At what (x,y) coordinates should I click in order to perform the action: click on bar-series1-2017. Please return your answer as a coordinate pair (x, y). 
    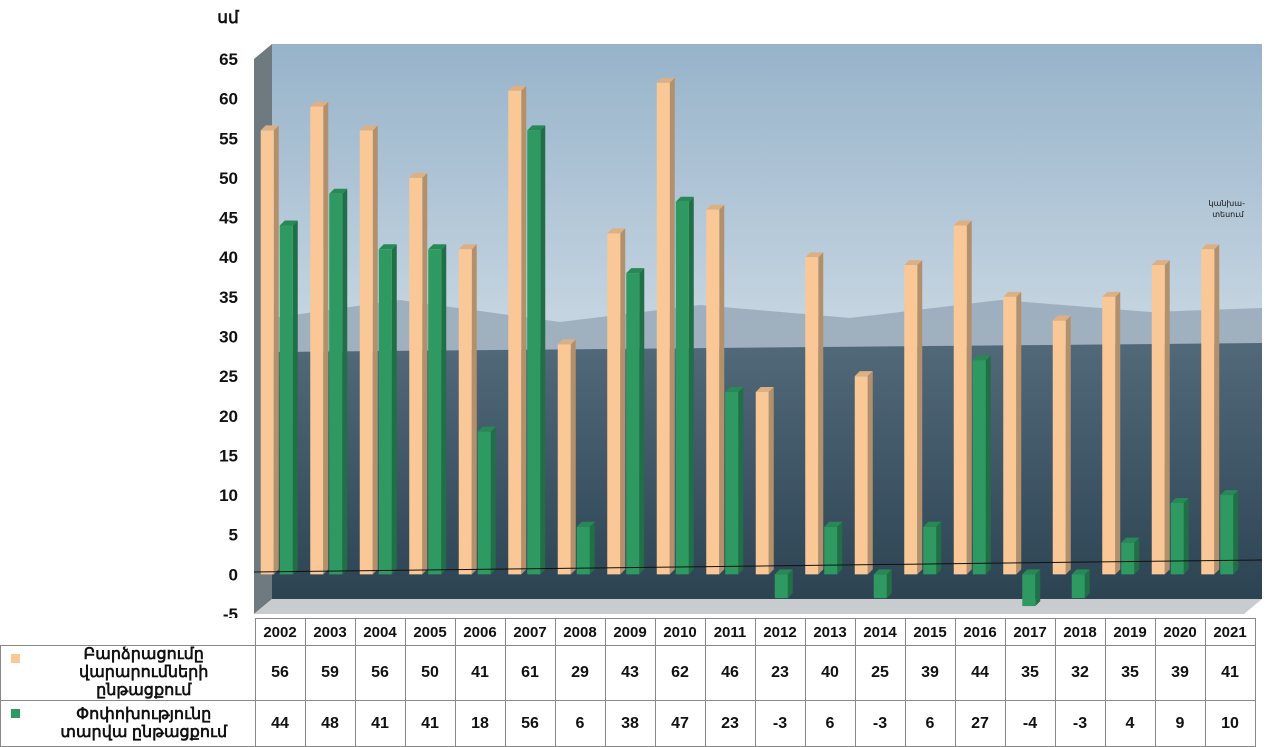
    Looking at the image, I should click on (1012, 433).